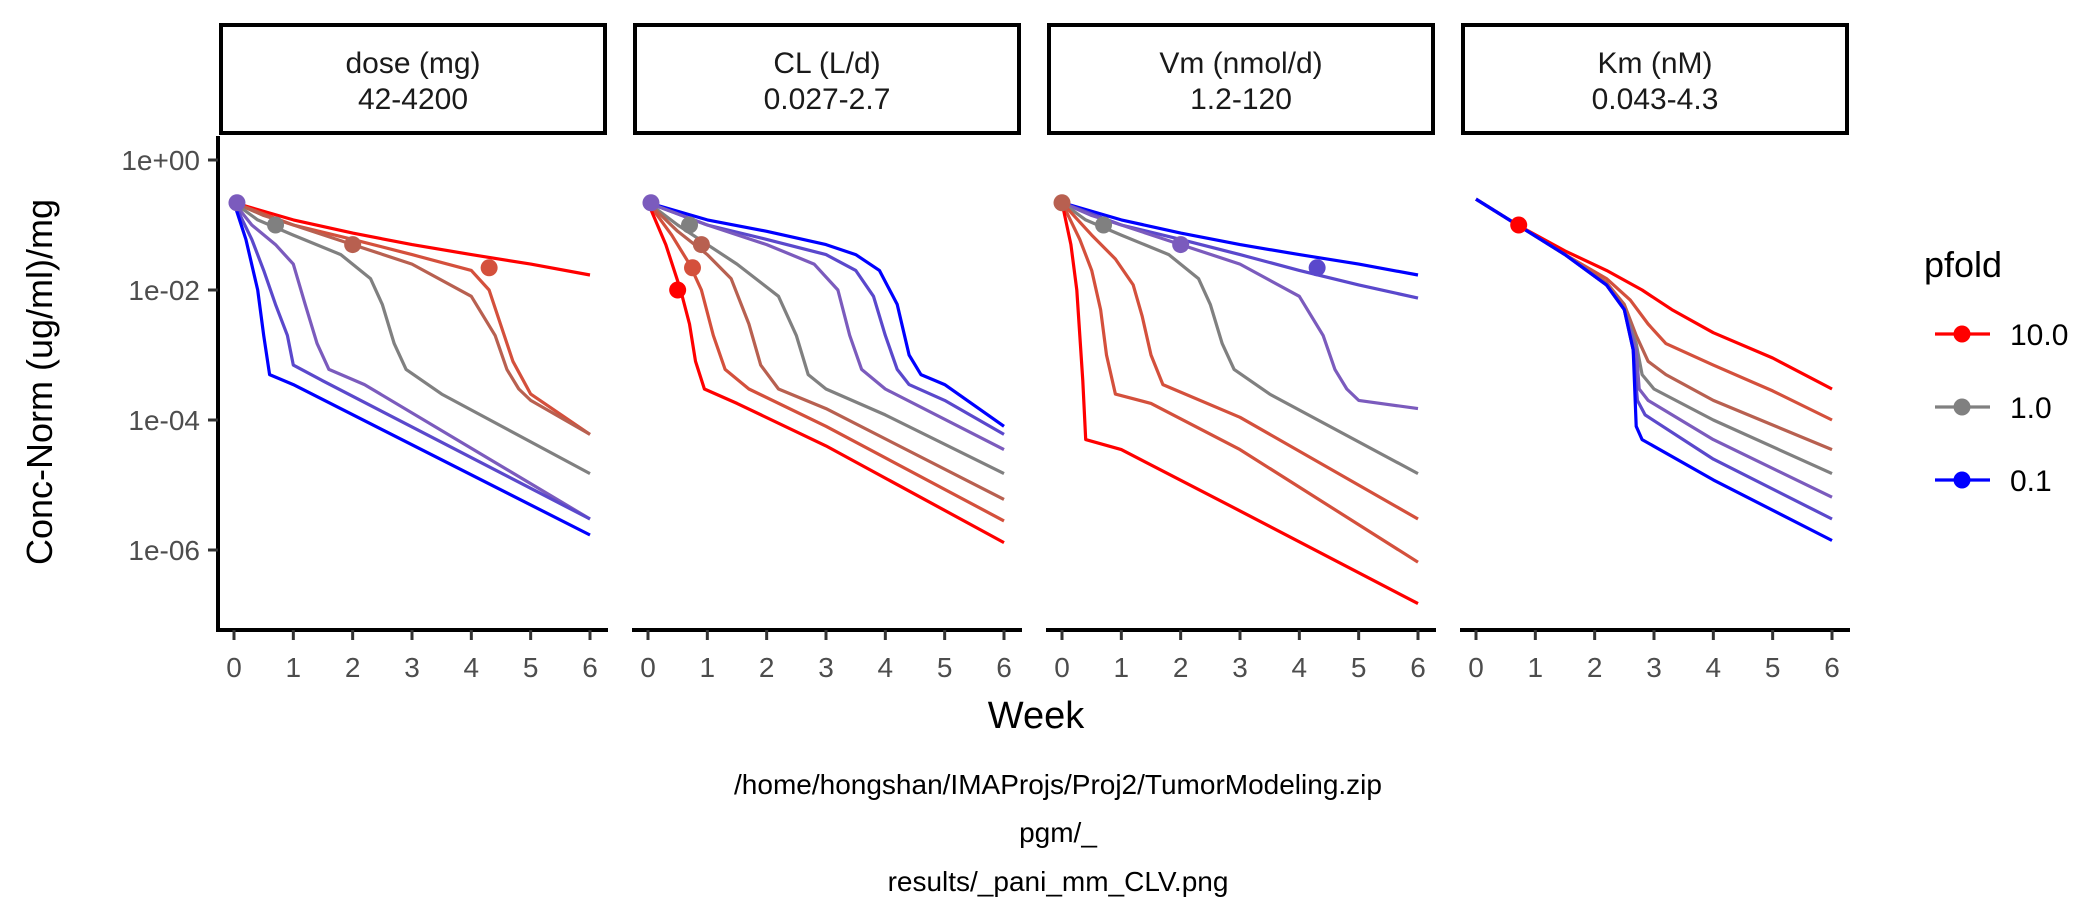 The image size is (2100, 900). Describe the element at coordinates (1996, 371) in the screenshot. I see `legend: pfold 10.0 1.0 0.1` at that location.